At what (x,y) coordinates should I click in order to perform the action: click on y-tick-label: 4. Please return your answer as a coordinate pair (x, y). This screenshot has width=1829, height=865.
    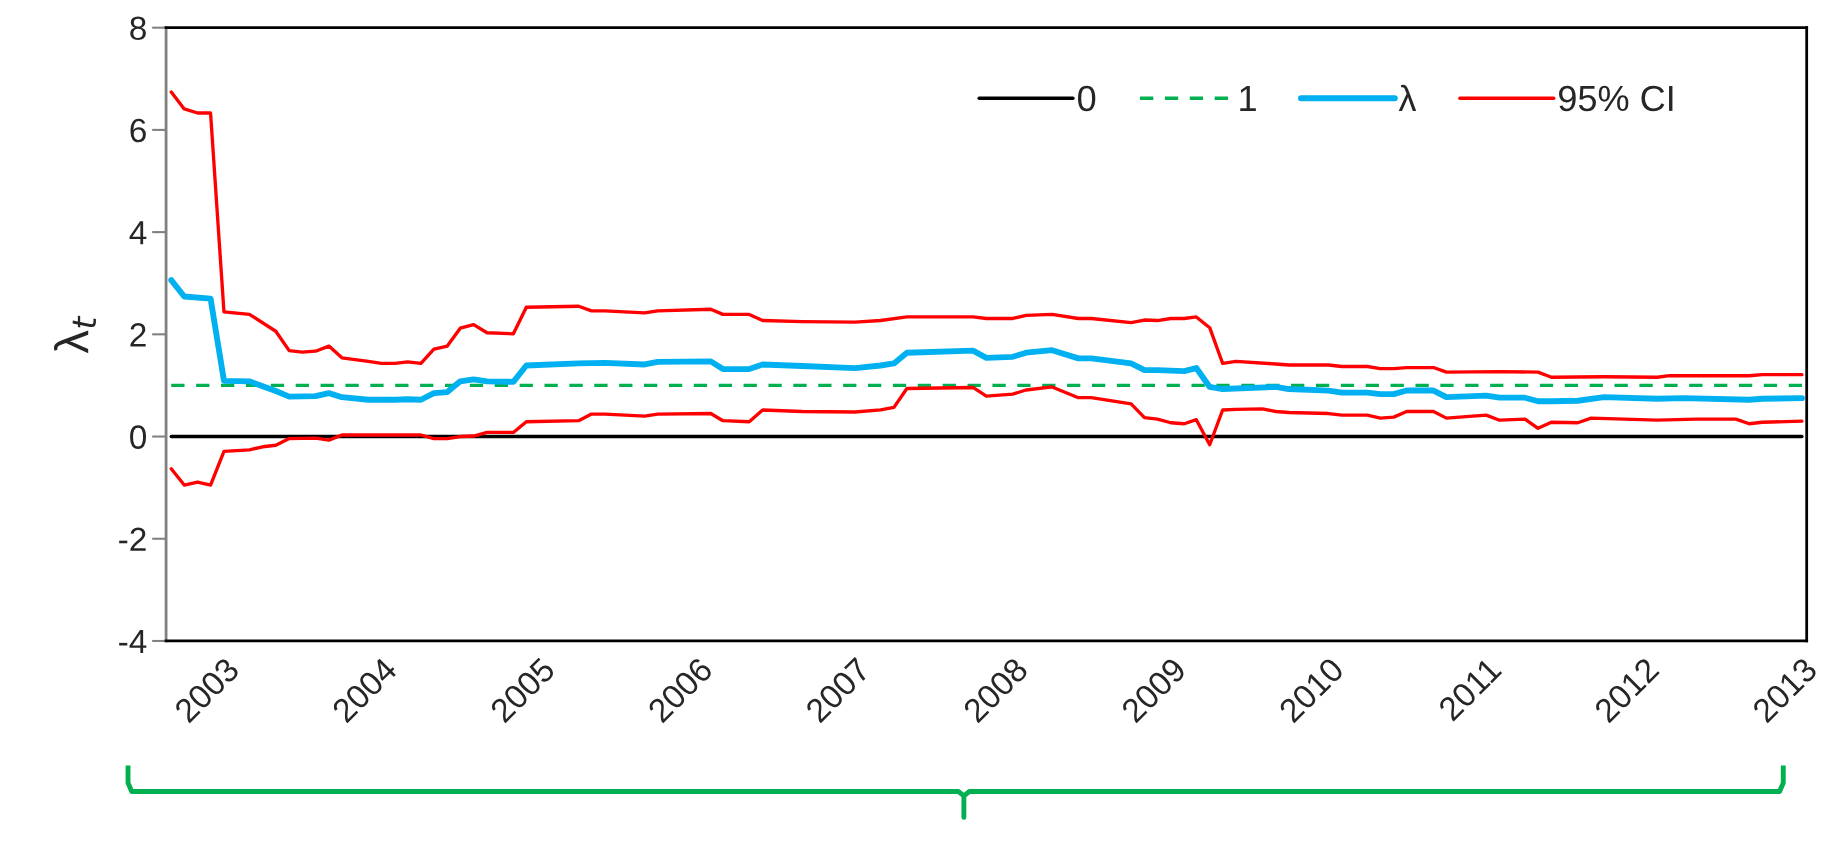
    Looking at the image, I should click on (138, 233).